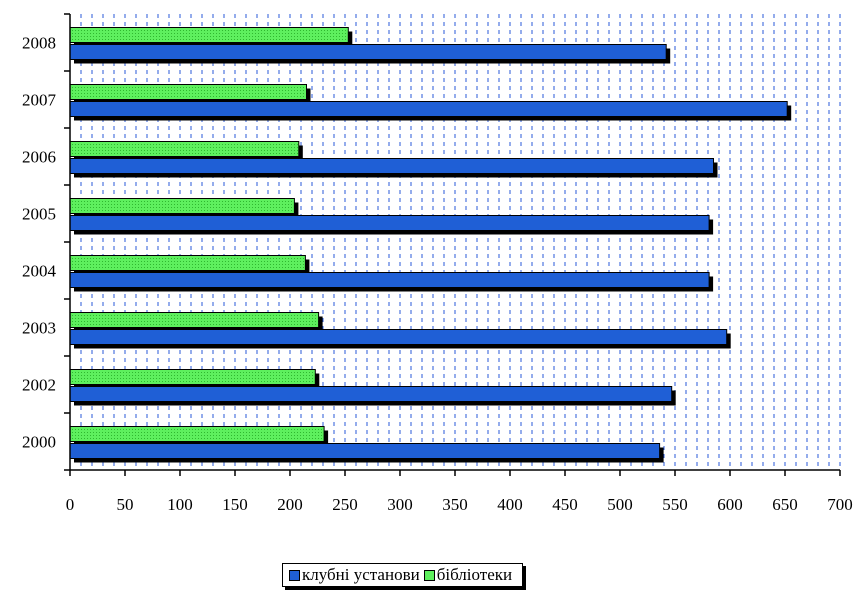 Image resolution: width=859 pixels, height=592 pixels. Describe the element at coordinates (294, 575) in the screenshot. I see `legend-swatch-clubs` at that location.